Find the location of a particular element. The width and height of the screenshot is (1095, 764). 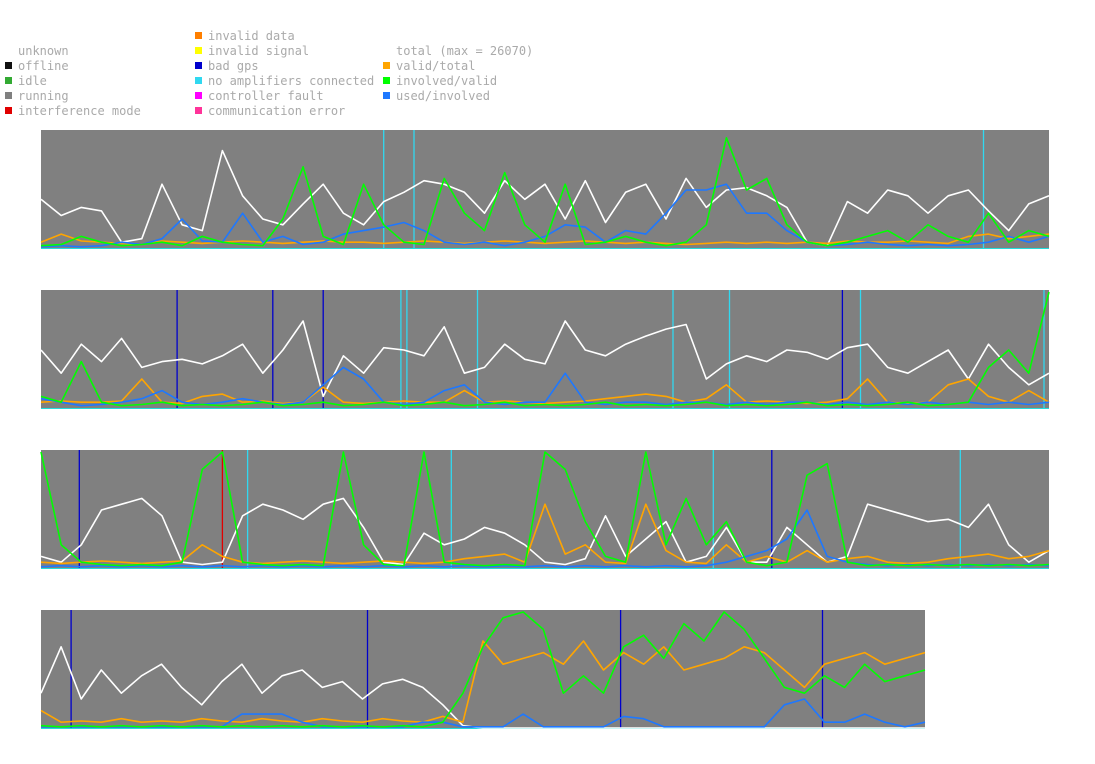

legend-label: unknown is located at coordinates (43, 51).